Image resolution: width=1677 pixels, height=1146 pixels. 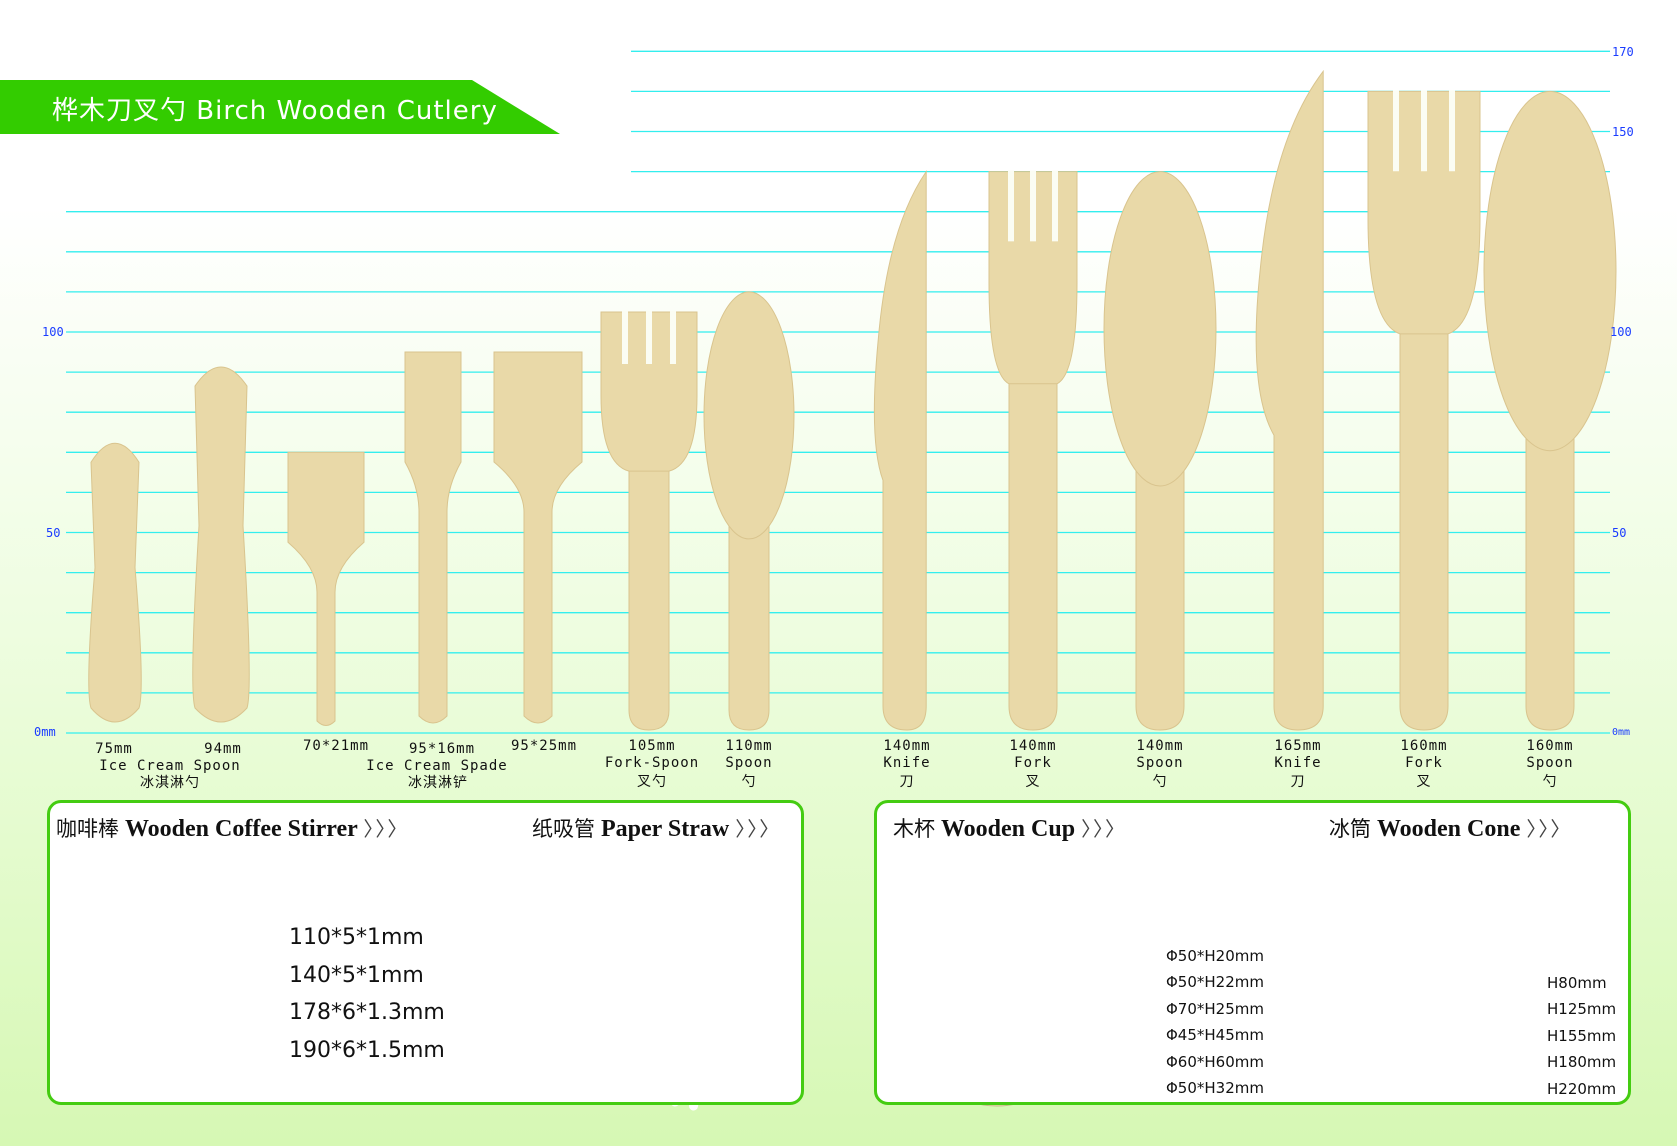 I want to click on section-banner: 桦木刀叉勺 Birch Wooden Cutlery, so click(x=280, y=107).